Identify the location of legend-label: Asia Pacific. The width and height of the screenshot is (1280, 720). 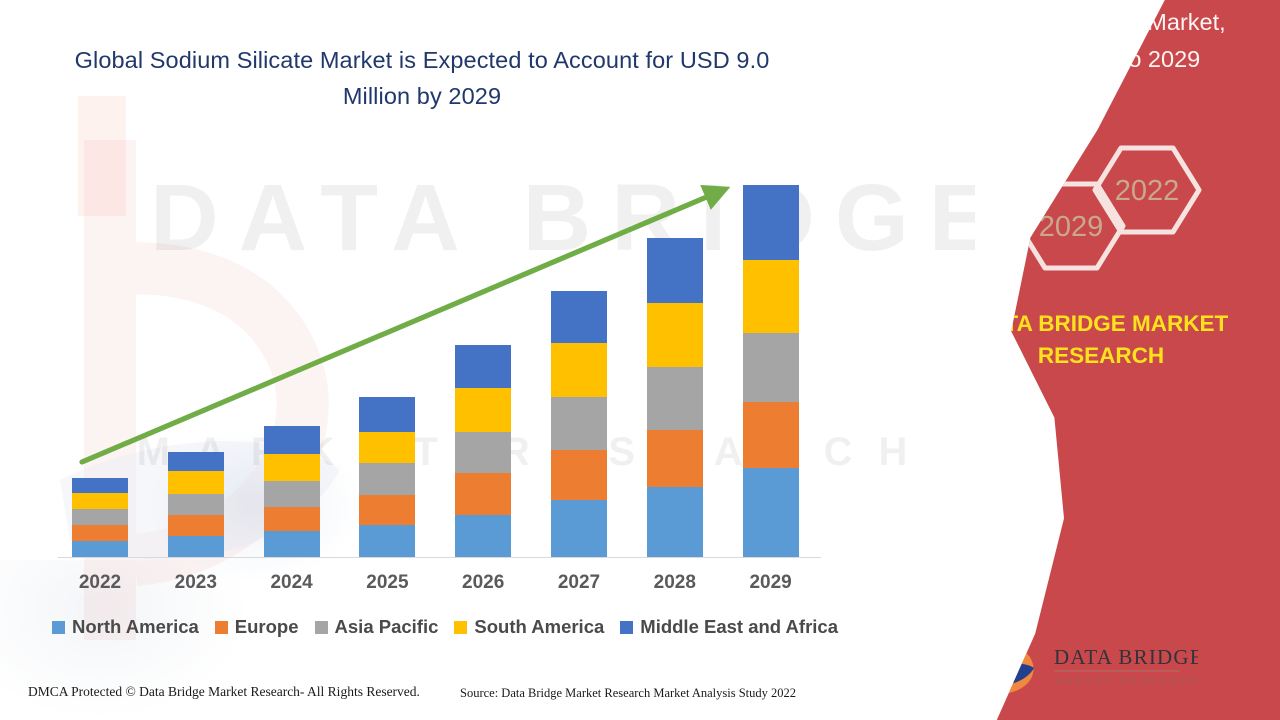
(386, 626).